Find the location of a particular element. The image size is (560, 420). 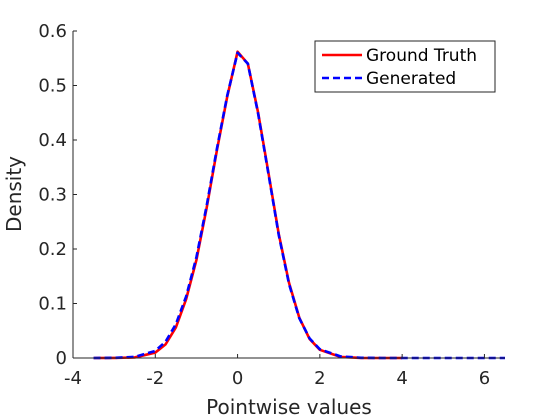

legend-label-ground-truth: Ground Truth is located at coordinates (421, 56).